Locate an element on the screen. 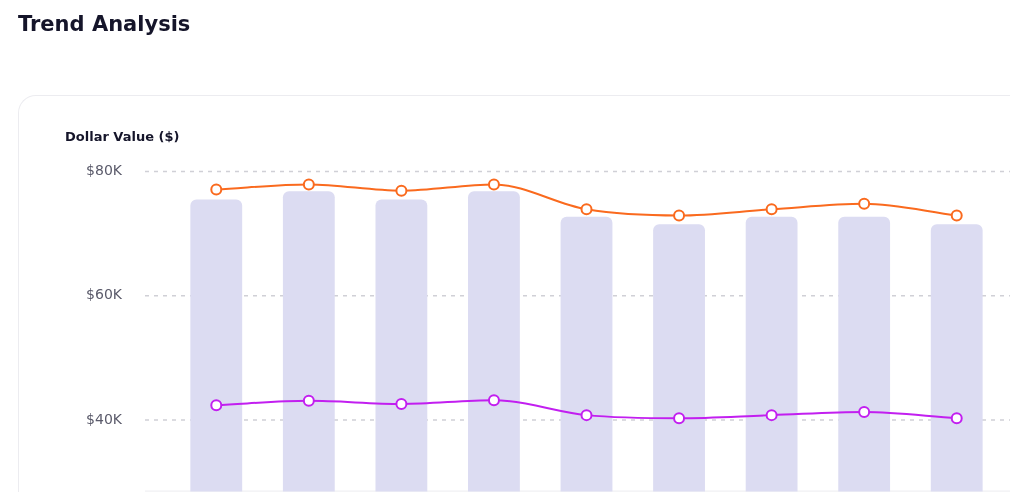 The image size is (1010, 492). chart-title: Trend Analysis is located at coordinates (104, 24).